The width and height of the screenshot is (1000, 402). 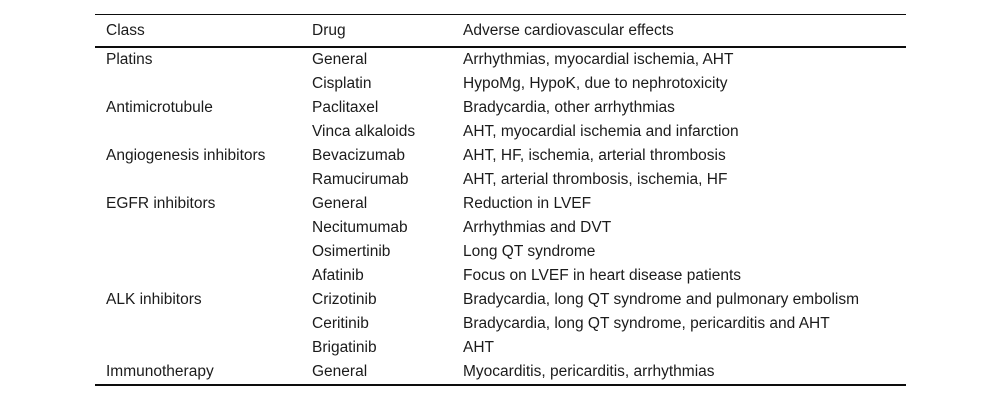 What do you see at coordinates (602, 276) in the screenshot?
I see `effects-cell: Focus on LVEF in heart disease patients` at bounding box center [602, 276].